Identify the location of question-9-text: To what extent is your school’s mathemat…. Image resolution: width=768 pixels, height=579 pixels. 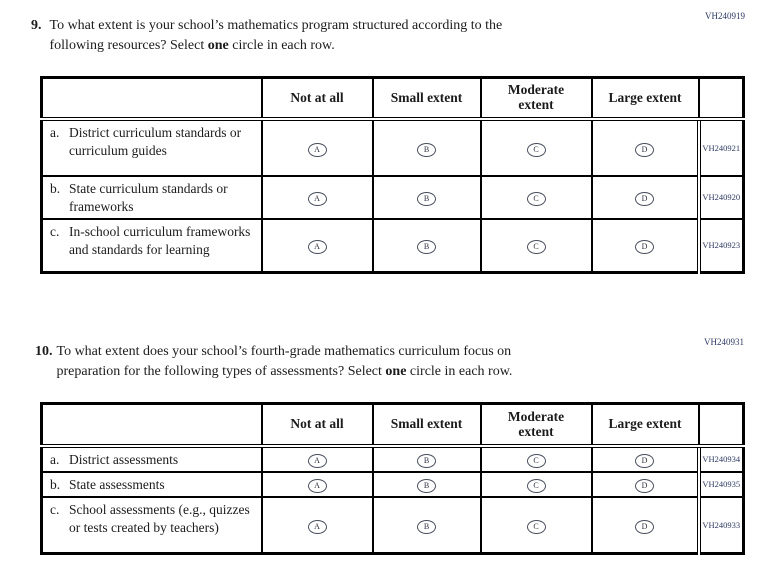
(276, 35).